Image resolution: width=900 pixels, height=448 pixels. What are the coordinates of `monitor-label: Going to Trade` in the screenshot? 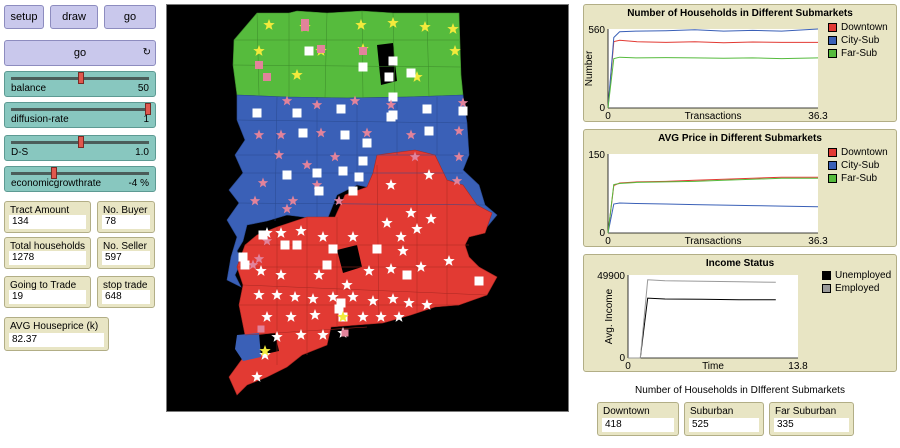 It's located at (43, 285).